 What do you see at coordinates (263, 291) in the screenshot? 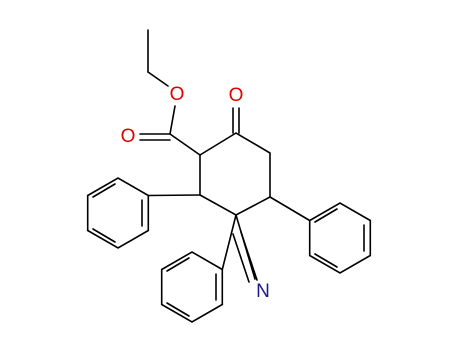
I see `atom-label: N` at bounding box center [263, 291].